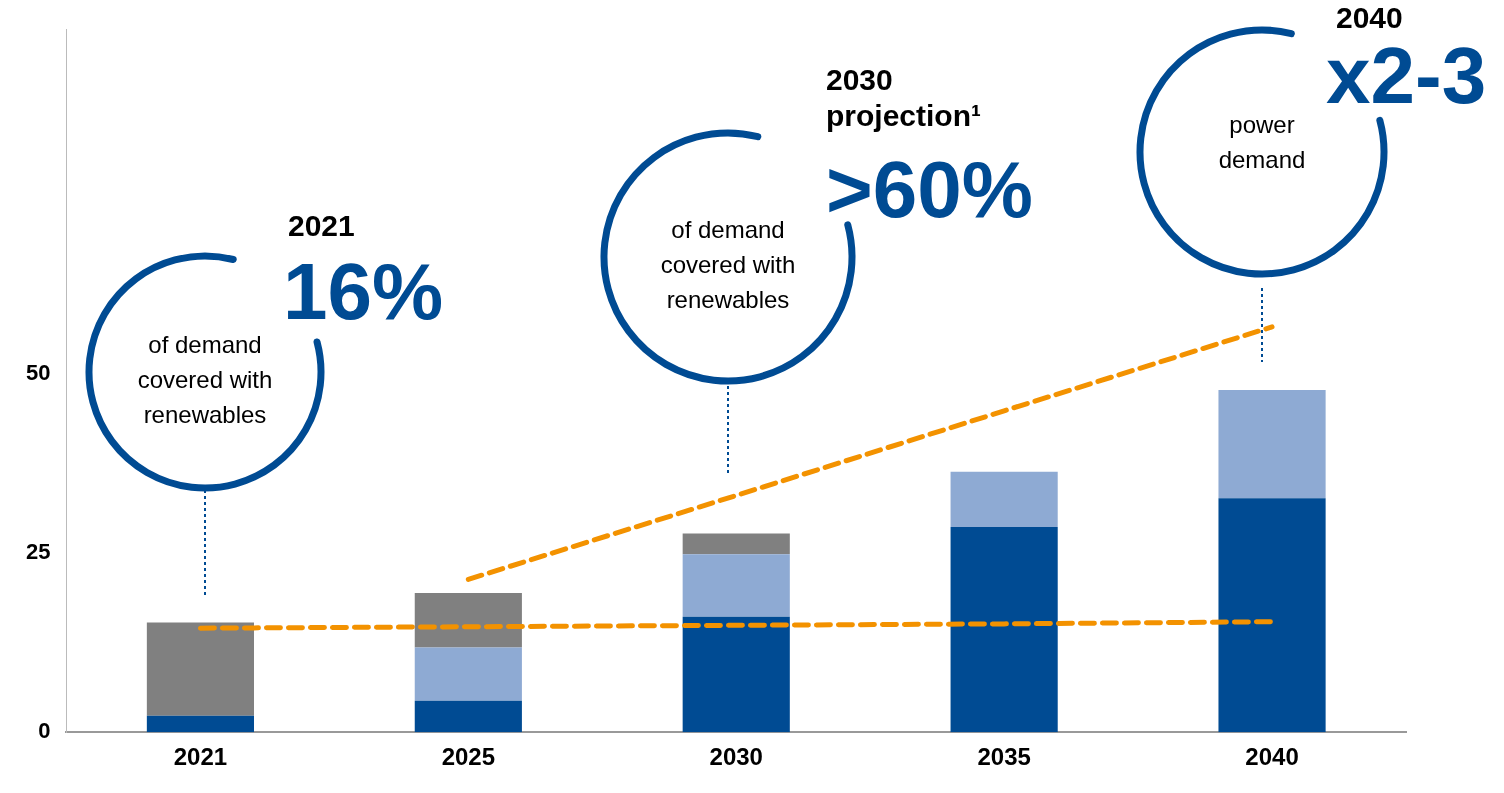 This screenshot has width=1504, height=793. I want to click on x-tick-label: 2030, so click(736, 757).